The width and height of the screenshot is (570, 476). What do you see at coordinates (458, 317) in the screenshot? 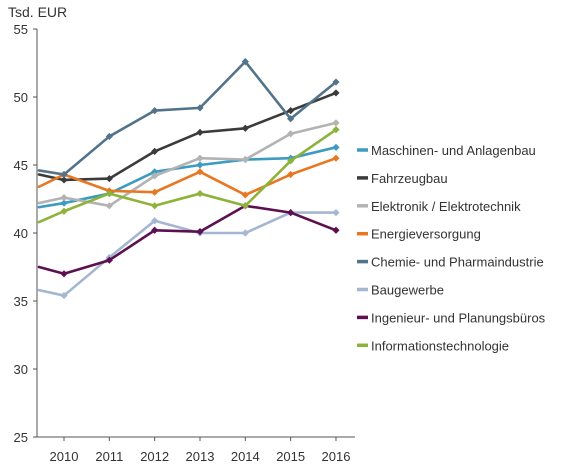
I see `legend-label: Ingenieur- und Planungsbüros` at bounding box center [458, 317].